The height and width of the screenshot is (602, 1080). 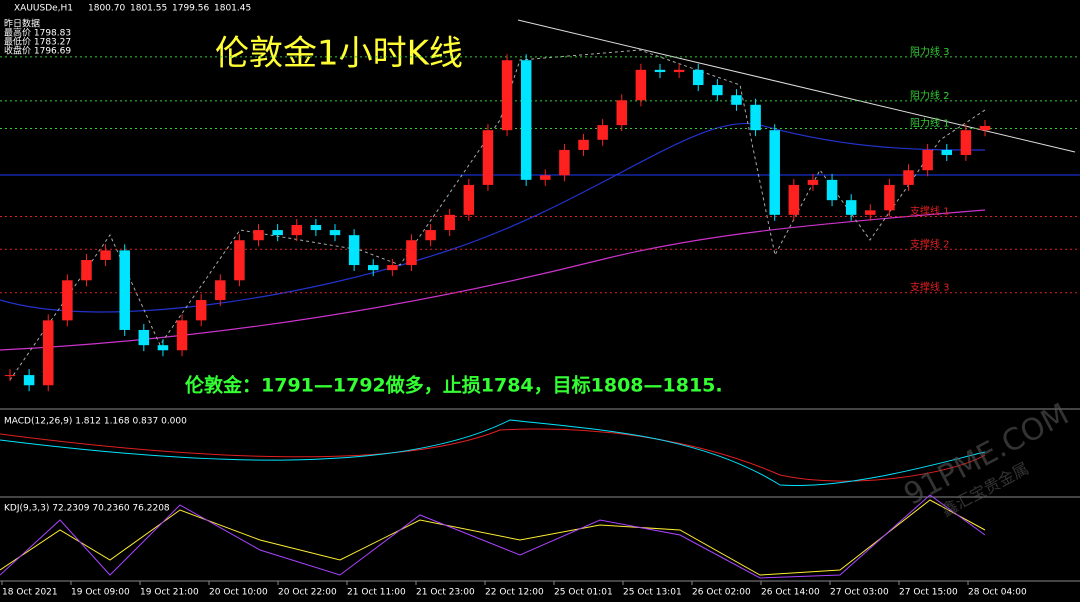 What do you see at coordinates (307, 593) in the screenshot?
I see `x-tick-label: 20 Oct 22:00` at bounding box center [307, 593].